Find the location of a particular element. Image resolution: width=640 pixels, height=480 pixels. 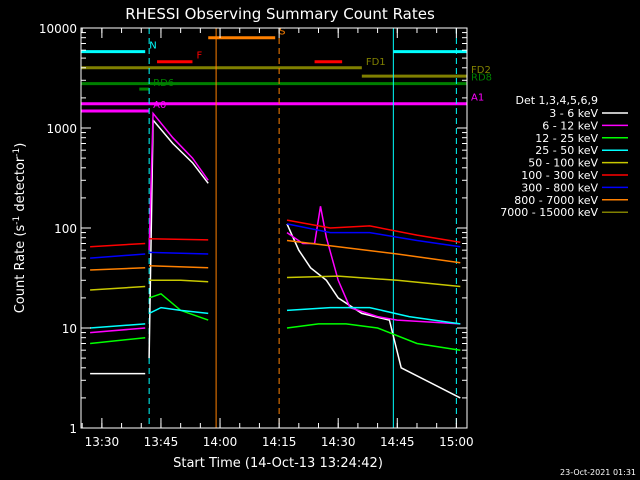

flag-bars: NSFFD1FD2RD6RD8A0A1 is located at coordinates (286, 70).